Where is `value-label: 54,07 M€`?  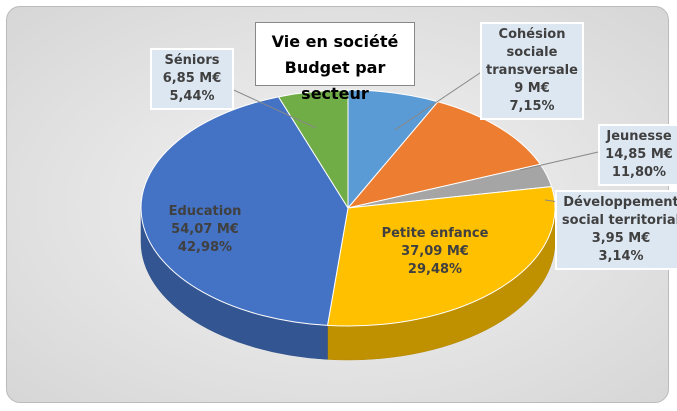
value-label: 54,07 M€ is located at coordinates (205, 229).